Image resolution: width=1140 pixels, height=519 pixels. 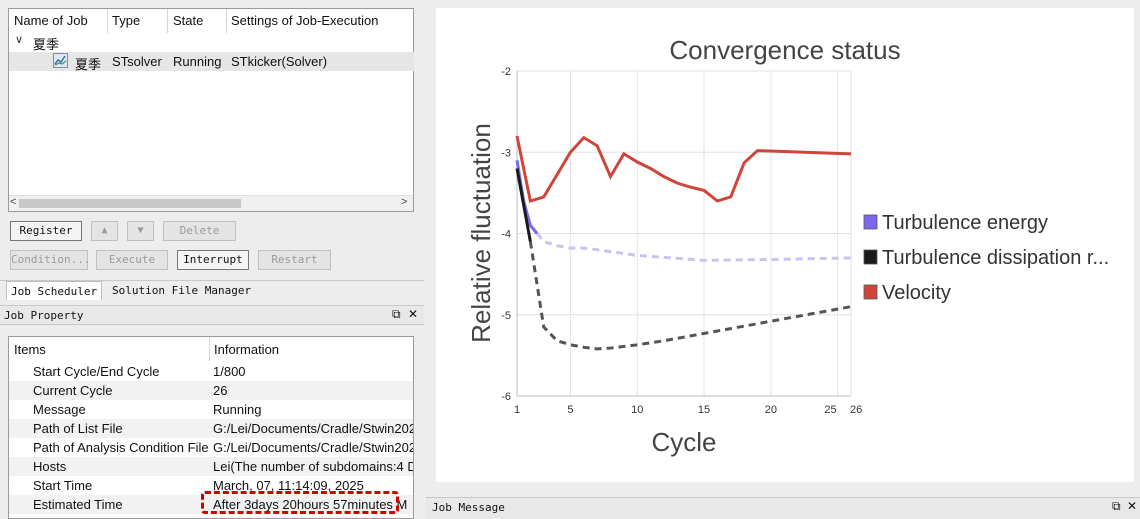 What do you see at coordinates (140, 231) in the screenshot?
I see `move-down-button: ▼` at bounding box center [140, 231].